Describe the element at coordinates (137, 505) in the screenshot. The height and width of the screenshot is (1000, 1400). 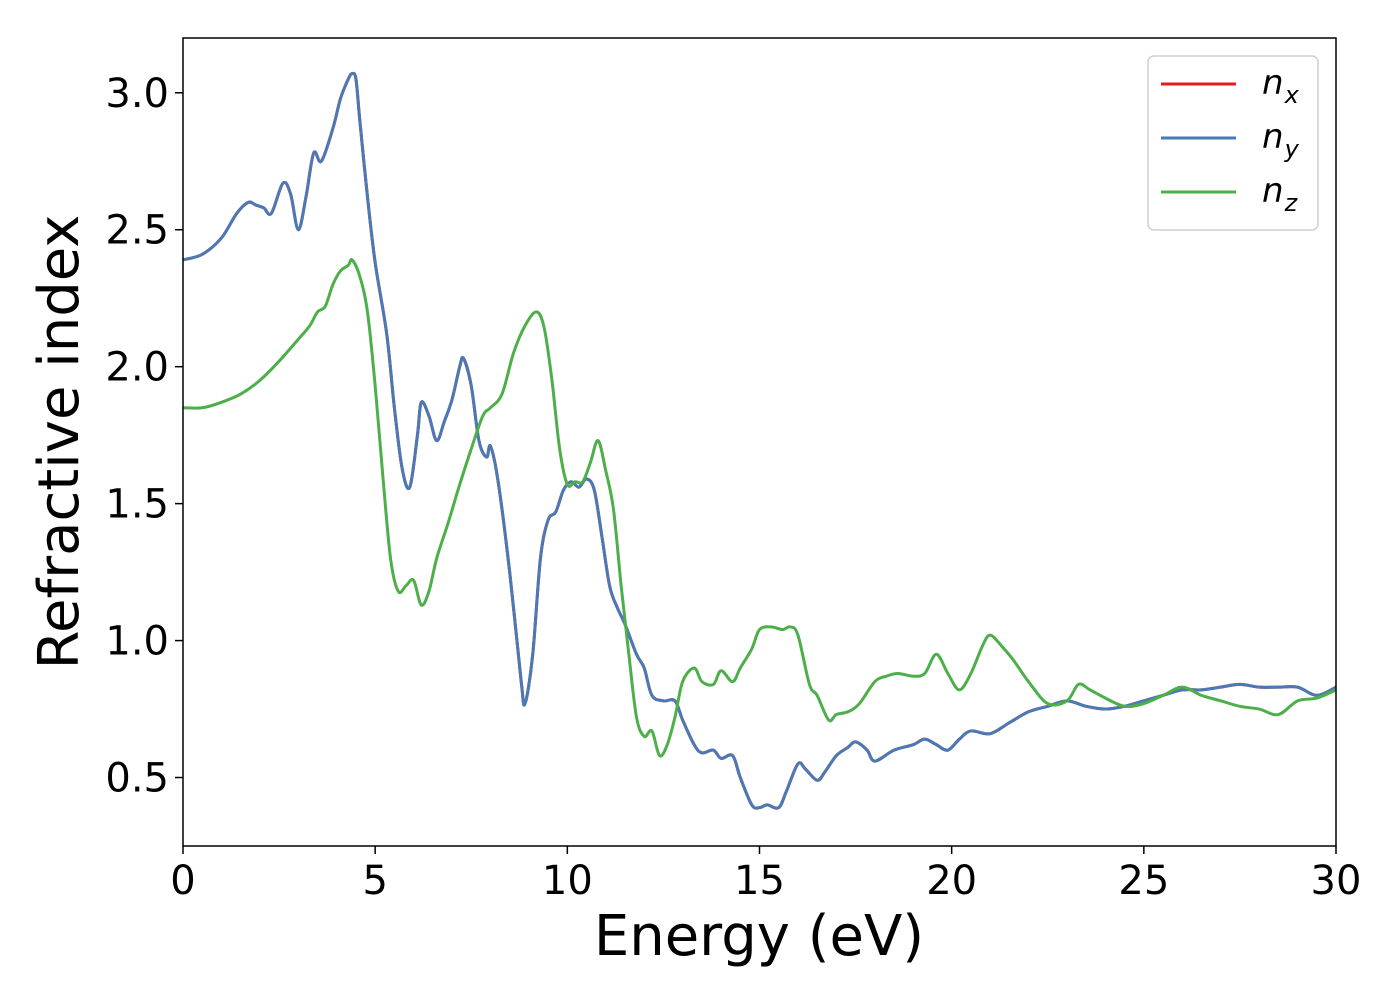
I see `y-tick-label: 1.5` at that location.